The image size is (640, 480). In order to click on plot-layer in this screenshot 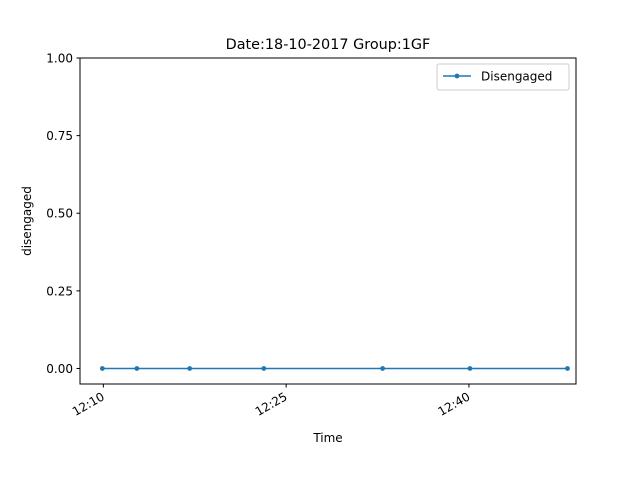, I will do `click(334, 368)`.